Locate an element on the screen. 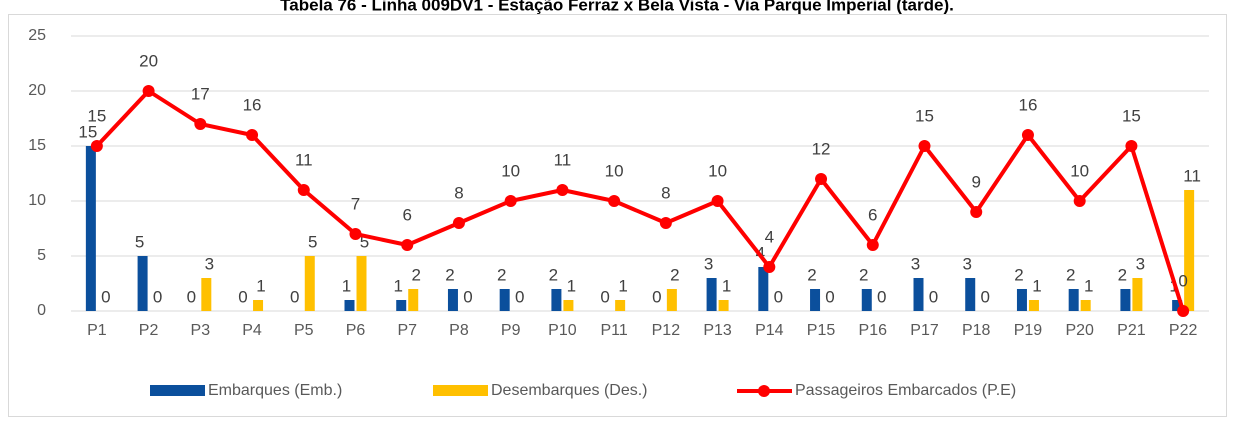 The width and height of the screenshot is (1235, 424). data-label: 16 is located at coordinates (1027, 104).